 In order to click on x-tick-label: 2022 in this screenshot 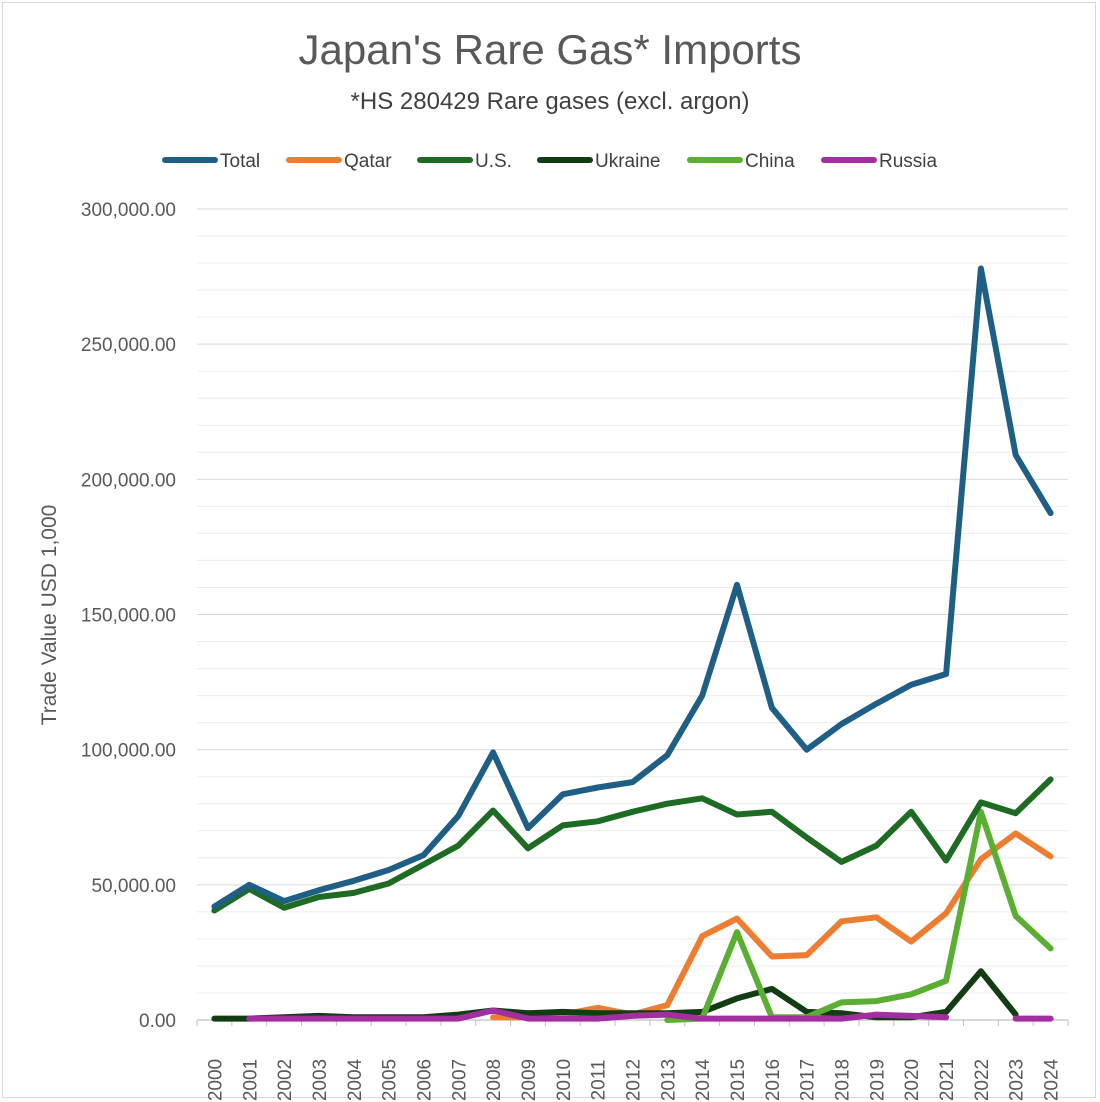, I will do `click(982, 1080)`.